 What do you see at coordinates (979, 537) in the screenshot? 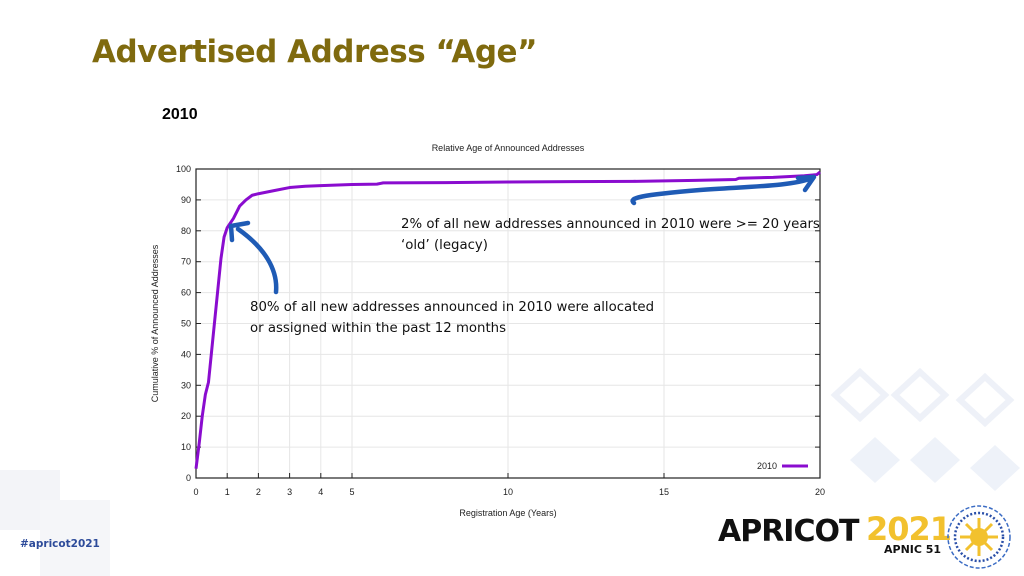
I see `sun-emblem-icon` at bounding box center [979, 537].